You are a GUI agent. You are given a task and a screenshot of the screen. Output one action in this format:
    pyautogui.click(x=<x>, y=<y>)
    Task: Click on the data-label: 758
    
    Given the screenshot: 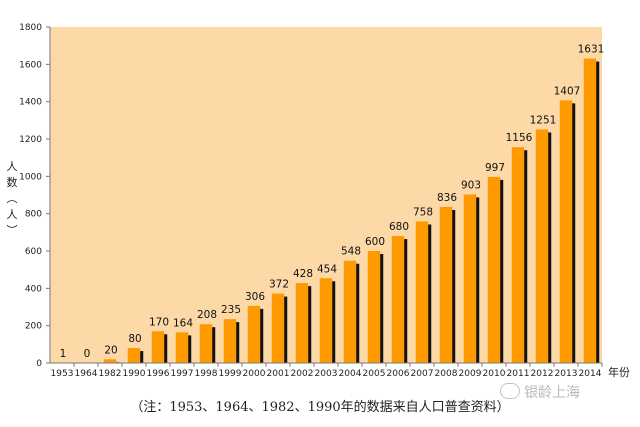 What is the action you would take?
    pyautogui.click(x=423, y=213)
    